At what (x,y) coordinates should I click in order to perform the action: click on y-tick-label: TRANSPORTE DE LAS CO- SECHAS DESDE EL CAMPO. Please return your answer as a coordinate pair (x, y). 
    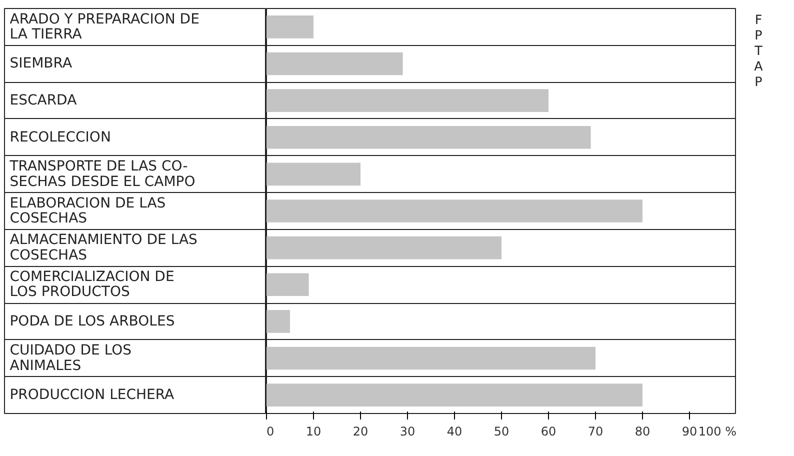
    Looking at the image, I should click on (102, 174).